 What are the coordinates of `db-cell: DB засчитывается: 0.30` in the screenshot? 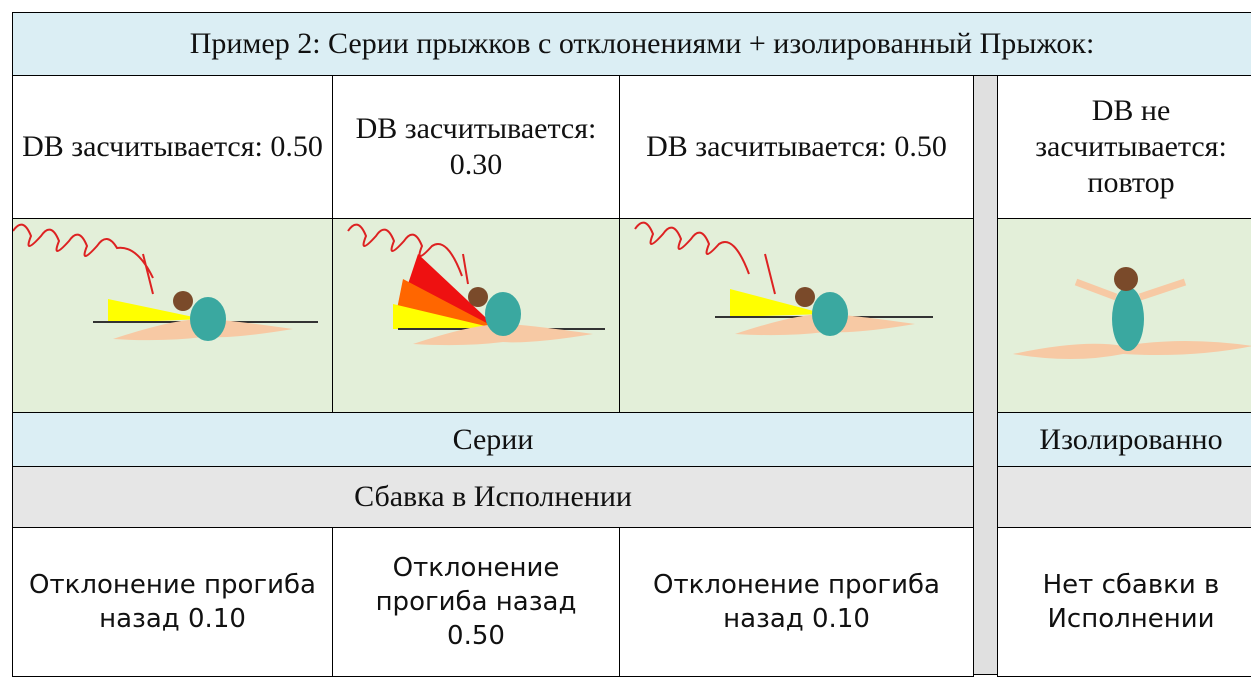 It's located at (476, 147).